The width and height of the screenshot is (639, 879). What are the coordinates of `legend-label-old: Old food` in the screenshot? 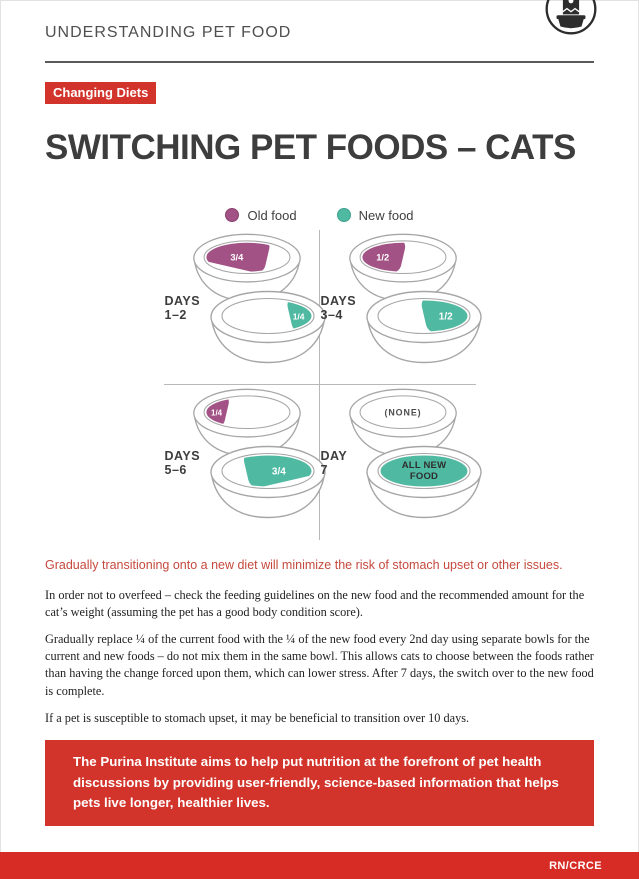 It's located at (272, 215).